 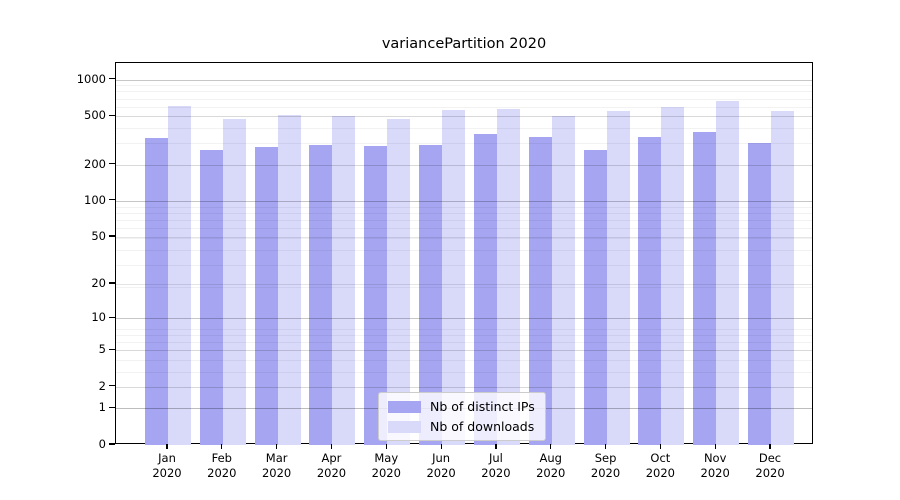 I want to click on legend-item-distinct-ips: Nb of distinct IPs, so click(x=461, y=406).